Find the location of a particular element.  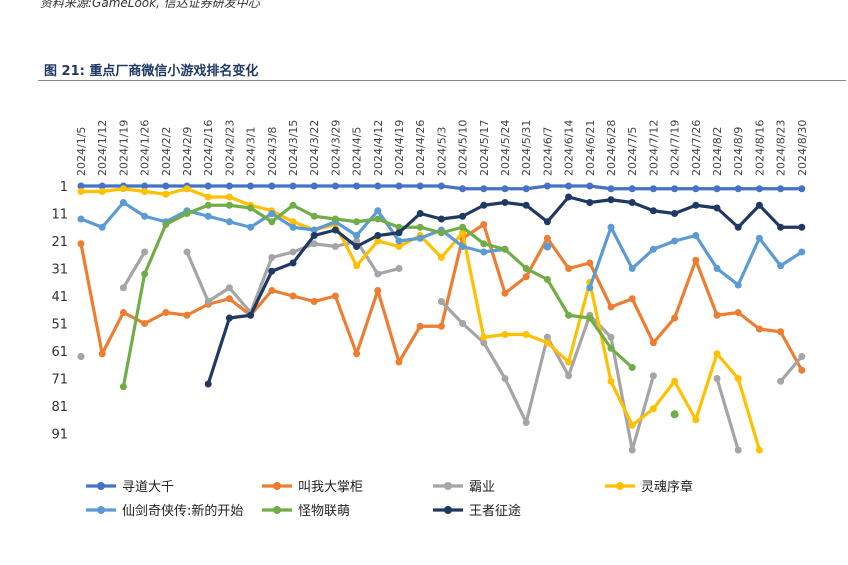

x-tick-label: 2024/1/5 is located at coordinates (81, 151).